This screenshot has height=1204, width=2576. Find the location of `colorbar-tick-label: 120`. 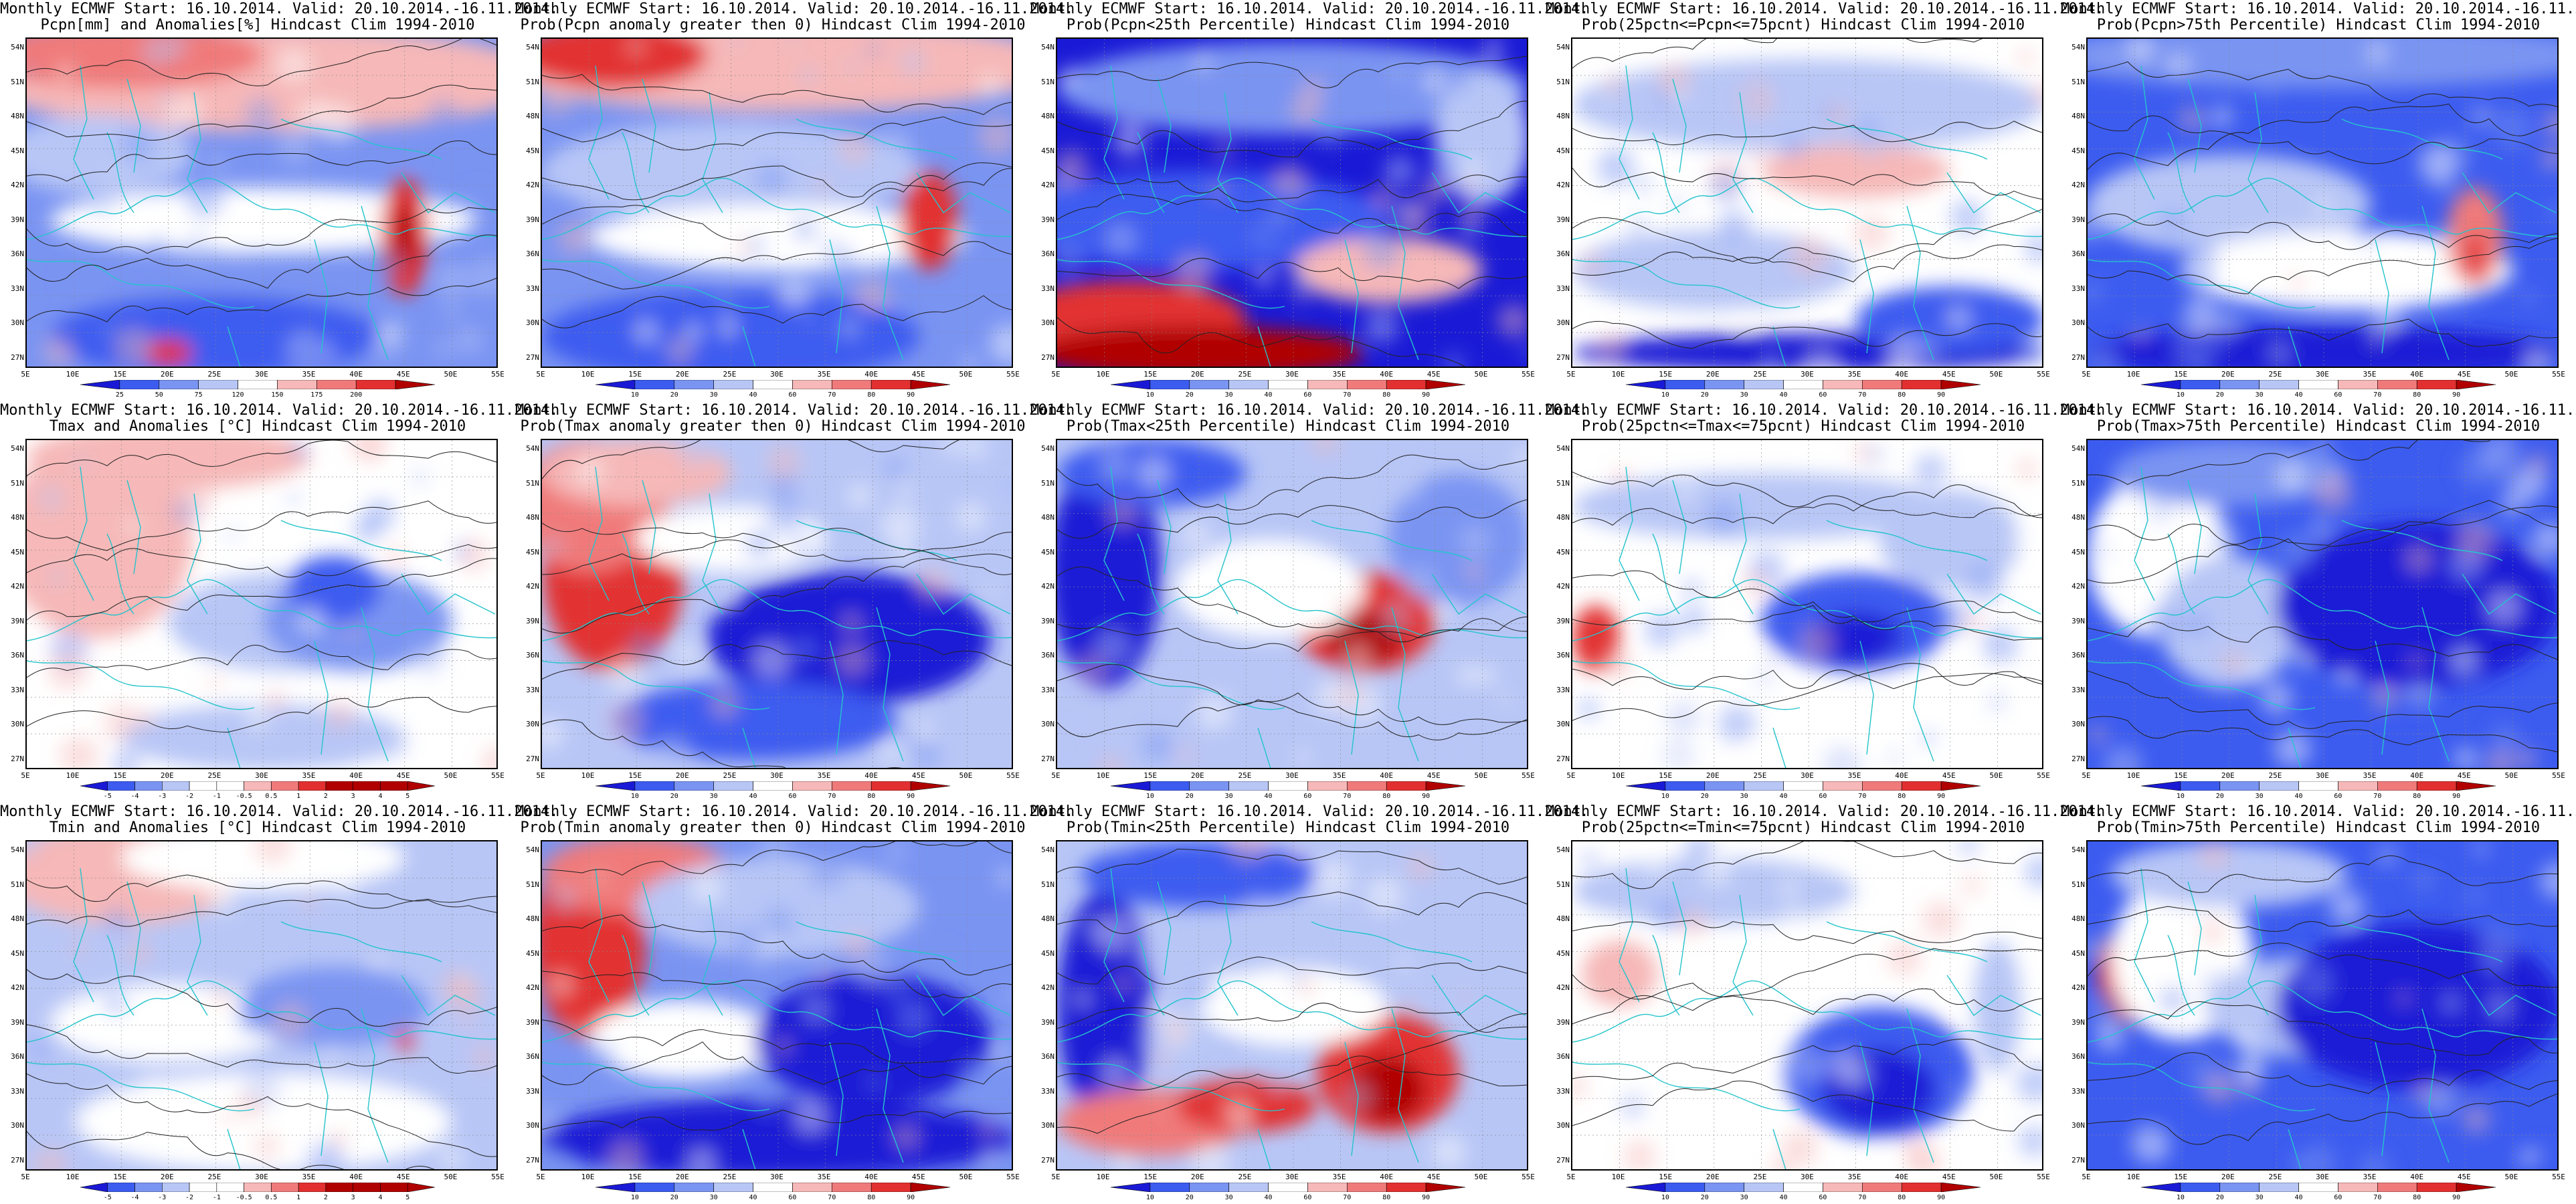

colorbar-tick-label: 120 is located at coordinates (238, 395).